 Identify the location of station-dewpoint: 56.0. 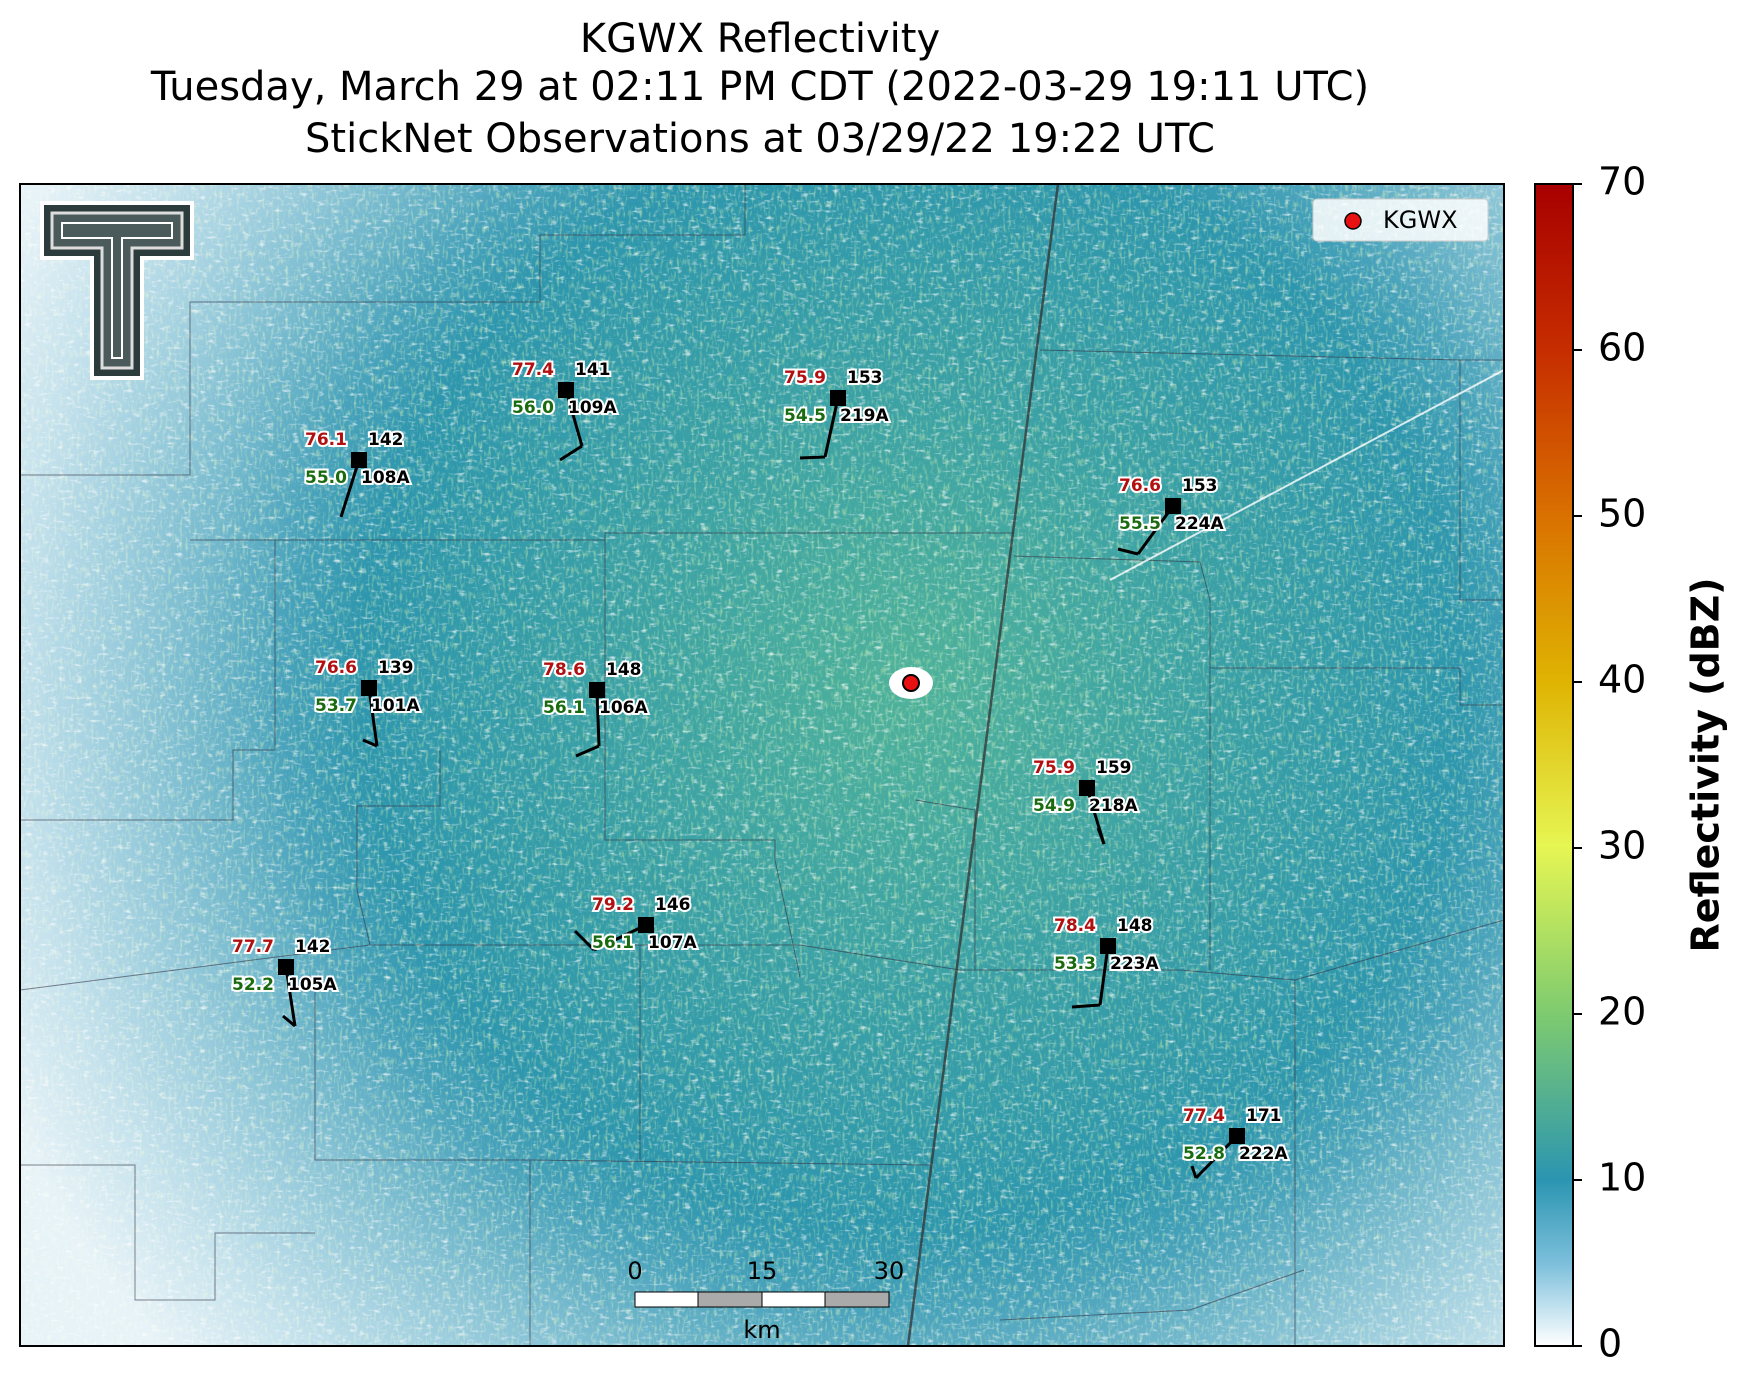
(533, 408).